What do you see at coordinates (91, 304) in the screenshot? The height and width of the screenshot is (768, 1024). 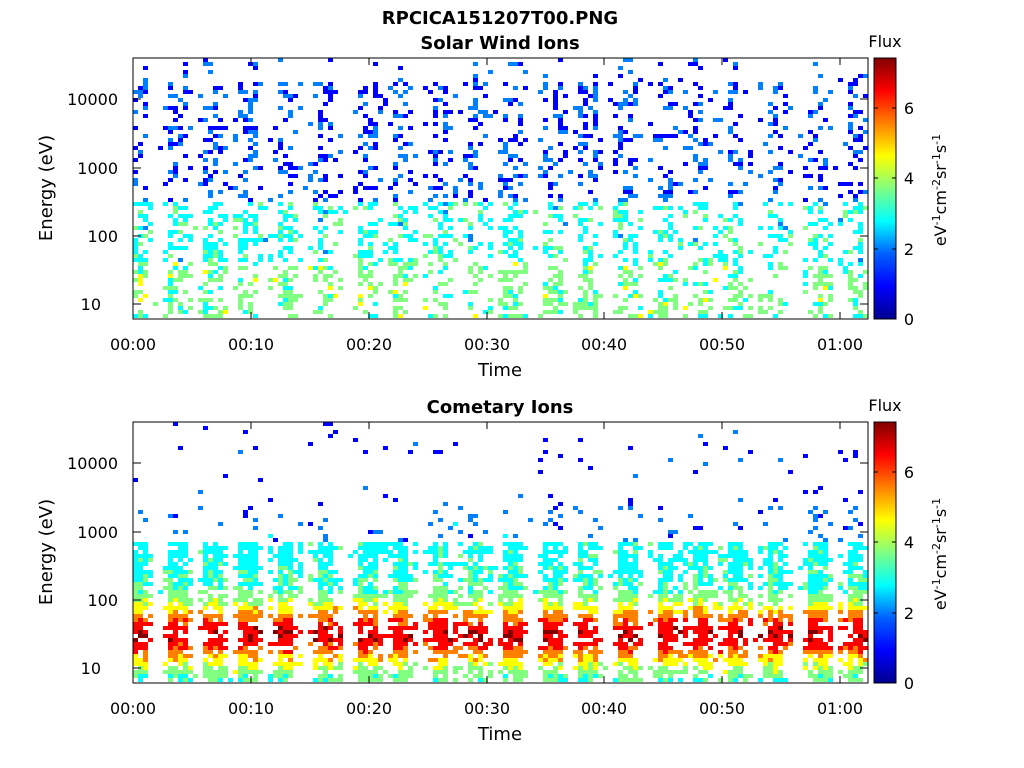 I see `panel-1-y-tick-label: 10` at bounding box center [91, 304].